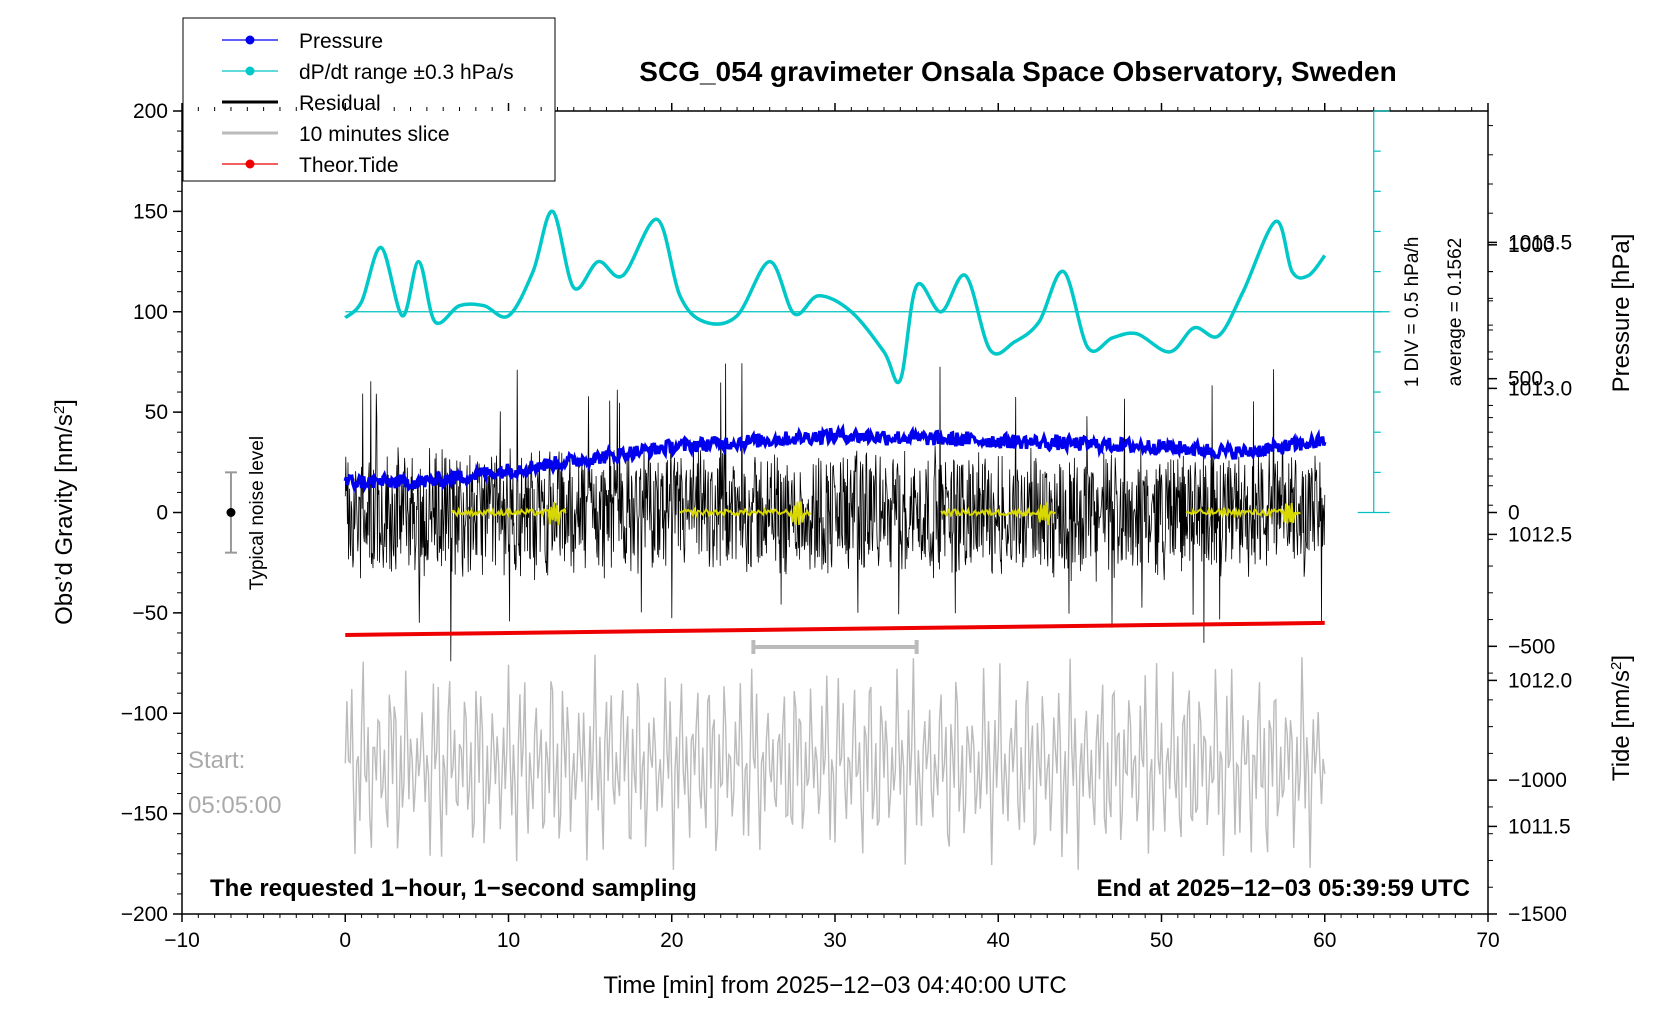  What do you see at coordinates (1514, 513) in the screenshot?
I see `tide-tick-label: 0` at bounding box center [1514, 513].